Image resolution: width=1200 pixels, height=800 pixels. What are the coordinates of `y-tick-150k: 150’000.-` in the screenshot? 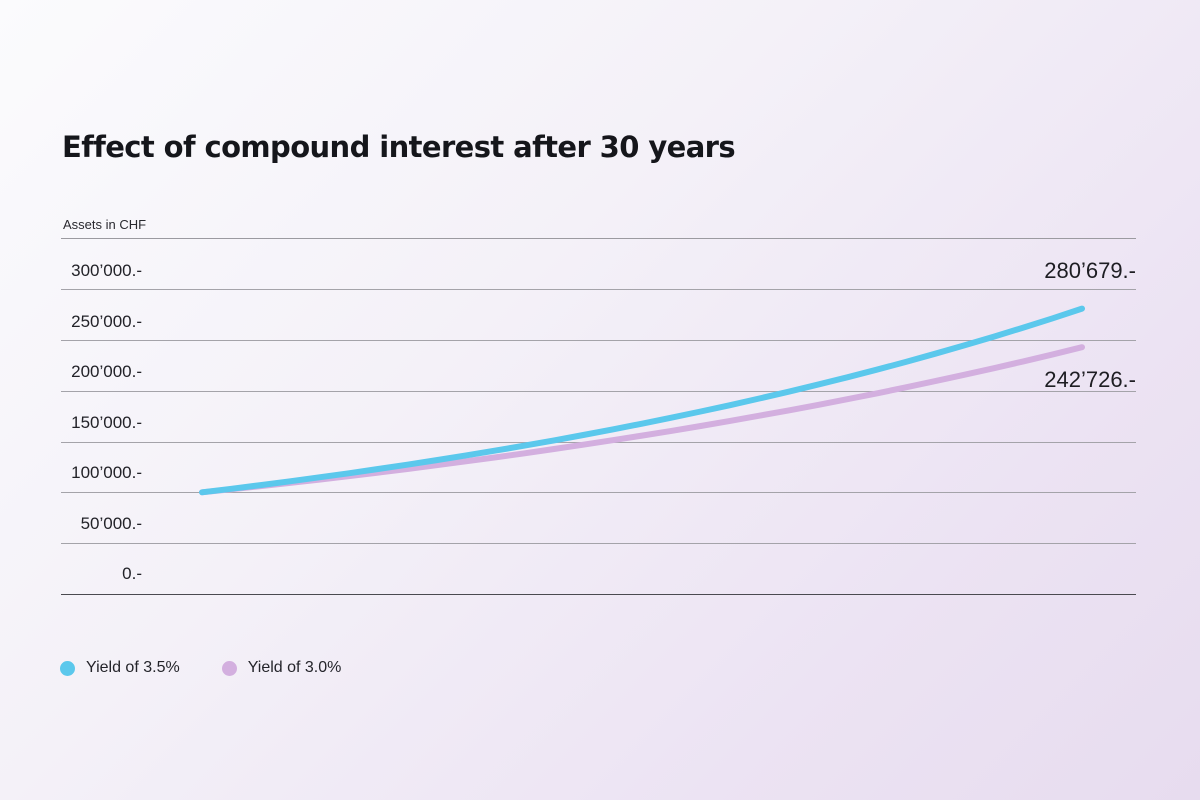 It's located at (106, 422).